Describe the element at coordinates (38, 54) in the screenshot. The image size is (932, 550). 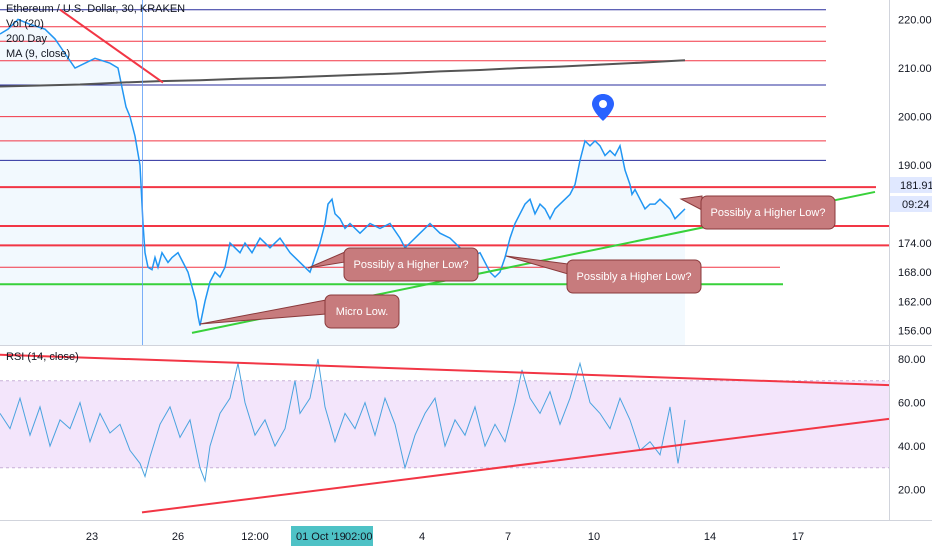
I see `legend-ma9: MA (9, close)` at that location.